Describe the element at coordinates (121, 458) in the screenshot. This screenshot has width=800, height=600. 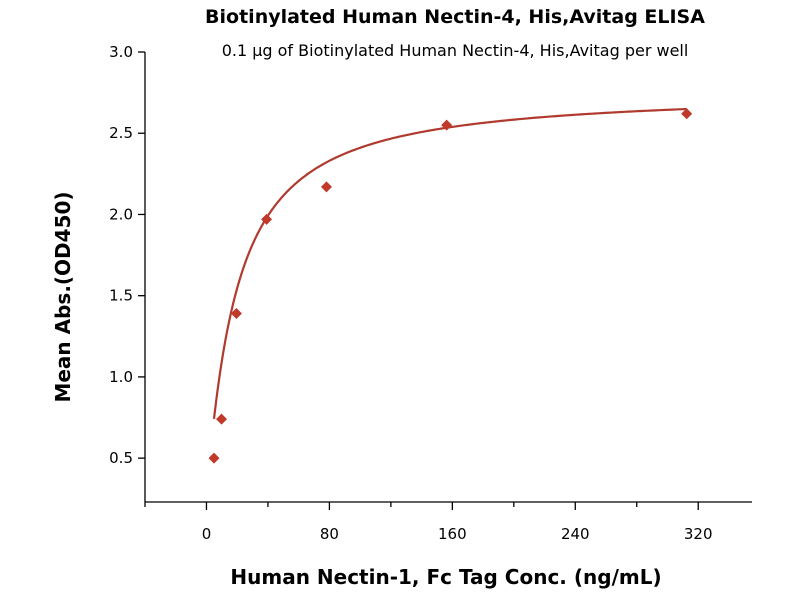
I see `y-tick-label: 0.5` at that location.